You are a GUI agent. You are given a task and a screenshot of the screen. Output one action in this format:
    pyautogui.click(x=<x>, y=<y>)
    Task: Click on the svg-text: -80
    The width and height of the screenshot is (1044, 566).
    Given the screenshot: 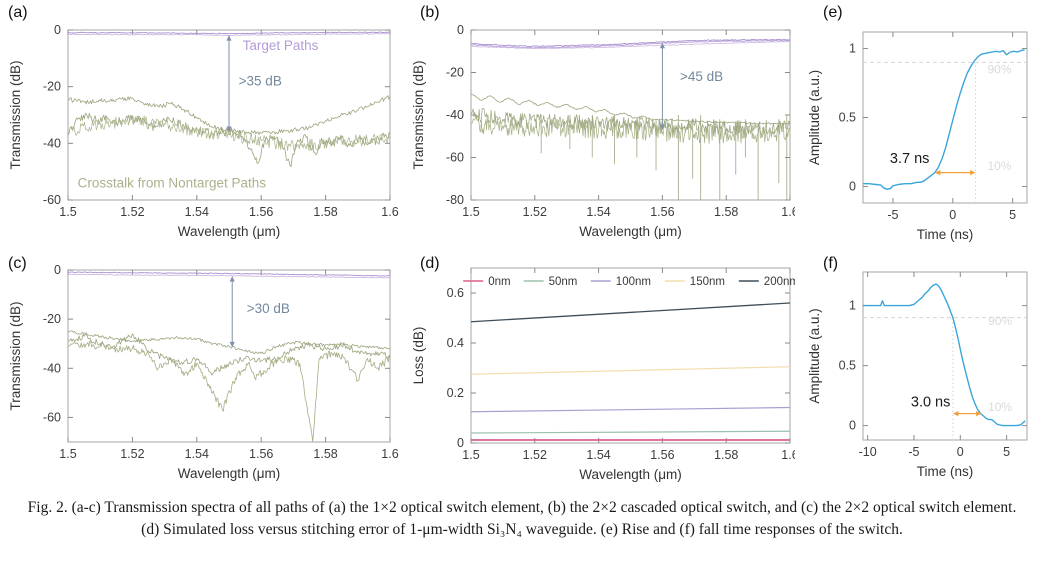 What is the action you would take?
    pyautogui.click(x=455, y=200)
    